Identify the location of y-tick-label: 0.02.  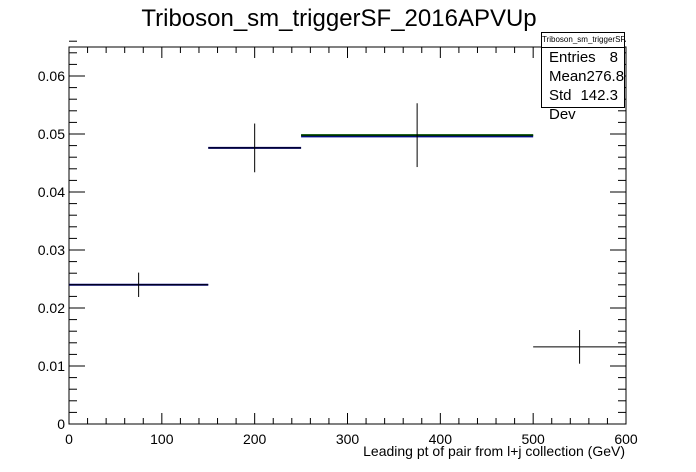
(51, 308).